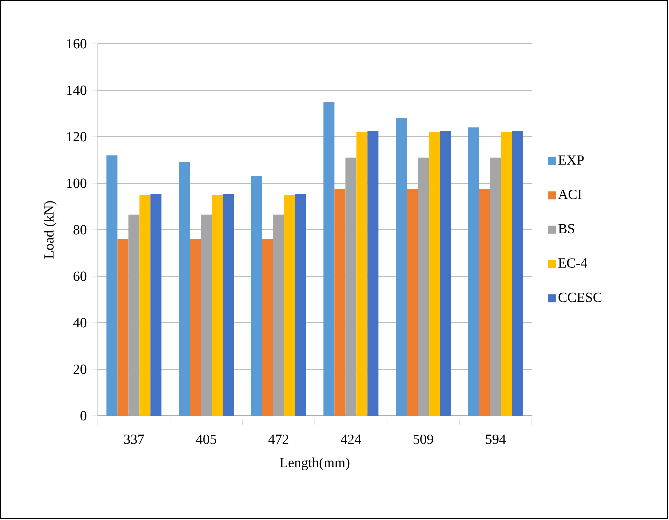 This screenshot has height=520, width=669. I want to click on legend-label: CCESC, so click(580, 297).